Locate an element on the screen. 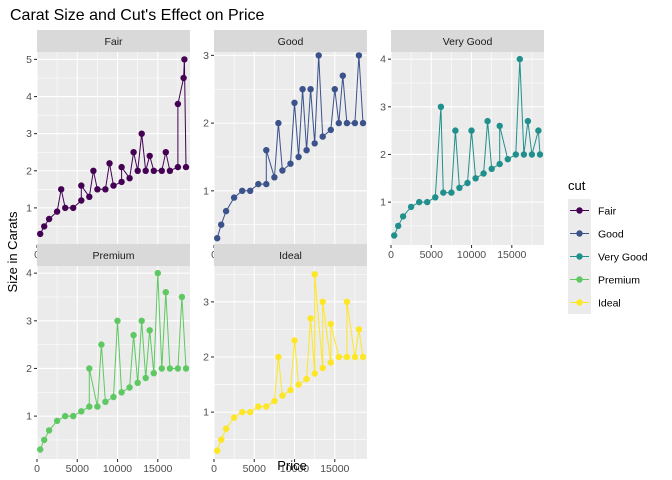 The height and width of the screenshot is (480, 672). y-tick-label: 1 is located at coordinates (29, 208).